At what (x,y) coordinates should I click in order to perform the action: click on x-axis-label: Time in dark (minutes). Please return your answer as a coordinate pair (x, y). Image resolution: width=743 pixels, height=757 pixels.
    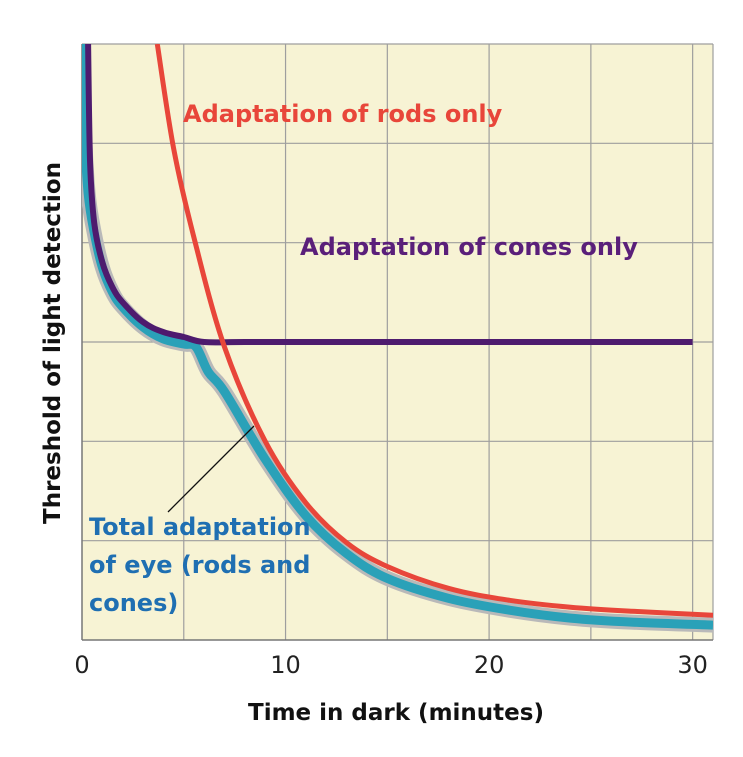
    Looking at the image, I should click on (396, 713).